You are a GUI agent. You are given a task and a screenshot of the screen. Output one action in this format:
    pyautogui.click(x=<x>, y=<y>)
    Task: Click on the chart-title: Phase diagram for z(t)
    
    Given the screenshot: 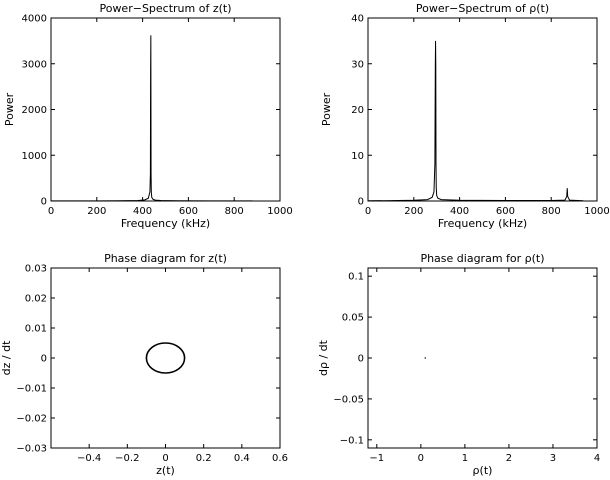 What is the action you would take?
    pyautogui.click(x=165, y=258)
    